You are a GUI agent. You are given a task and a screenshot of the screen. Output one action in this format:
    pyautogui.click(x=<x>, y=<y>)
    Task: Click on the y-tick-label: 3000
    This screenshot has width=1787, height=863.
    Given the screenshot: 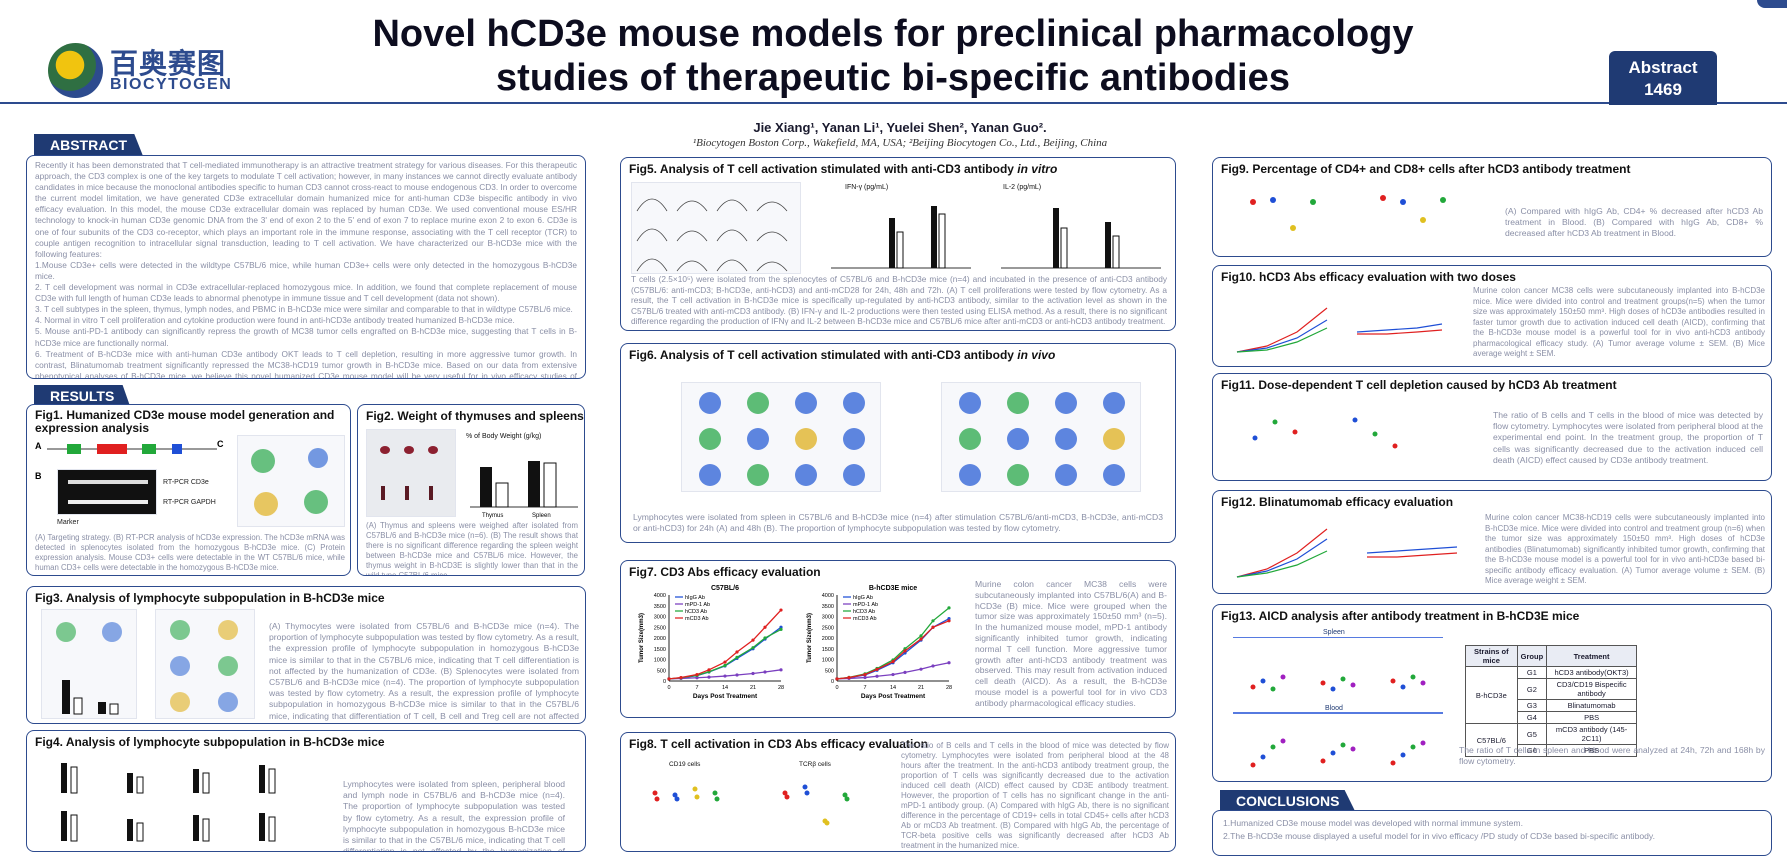 What is the action you would take?
    pyautogui.click(x=660, y=618)
    